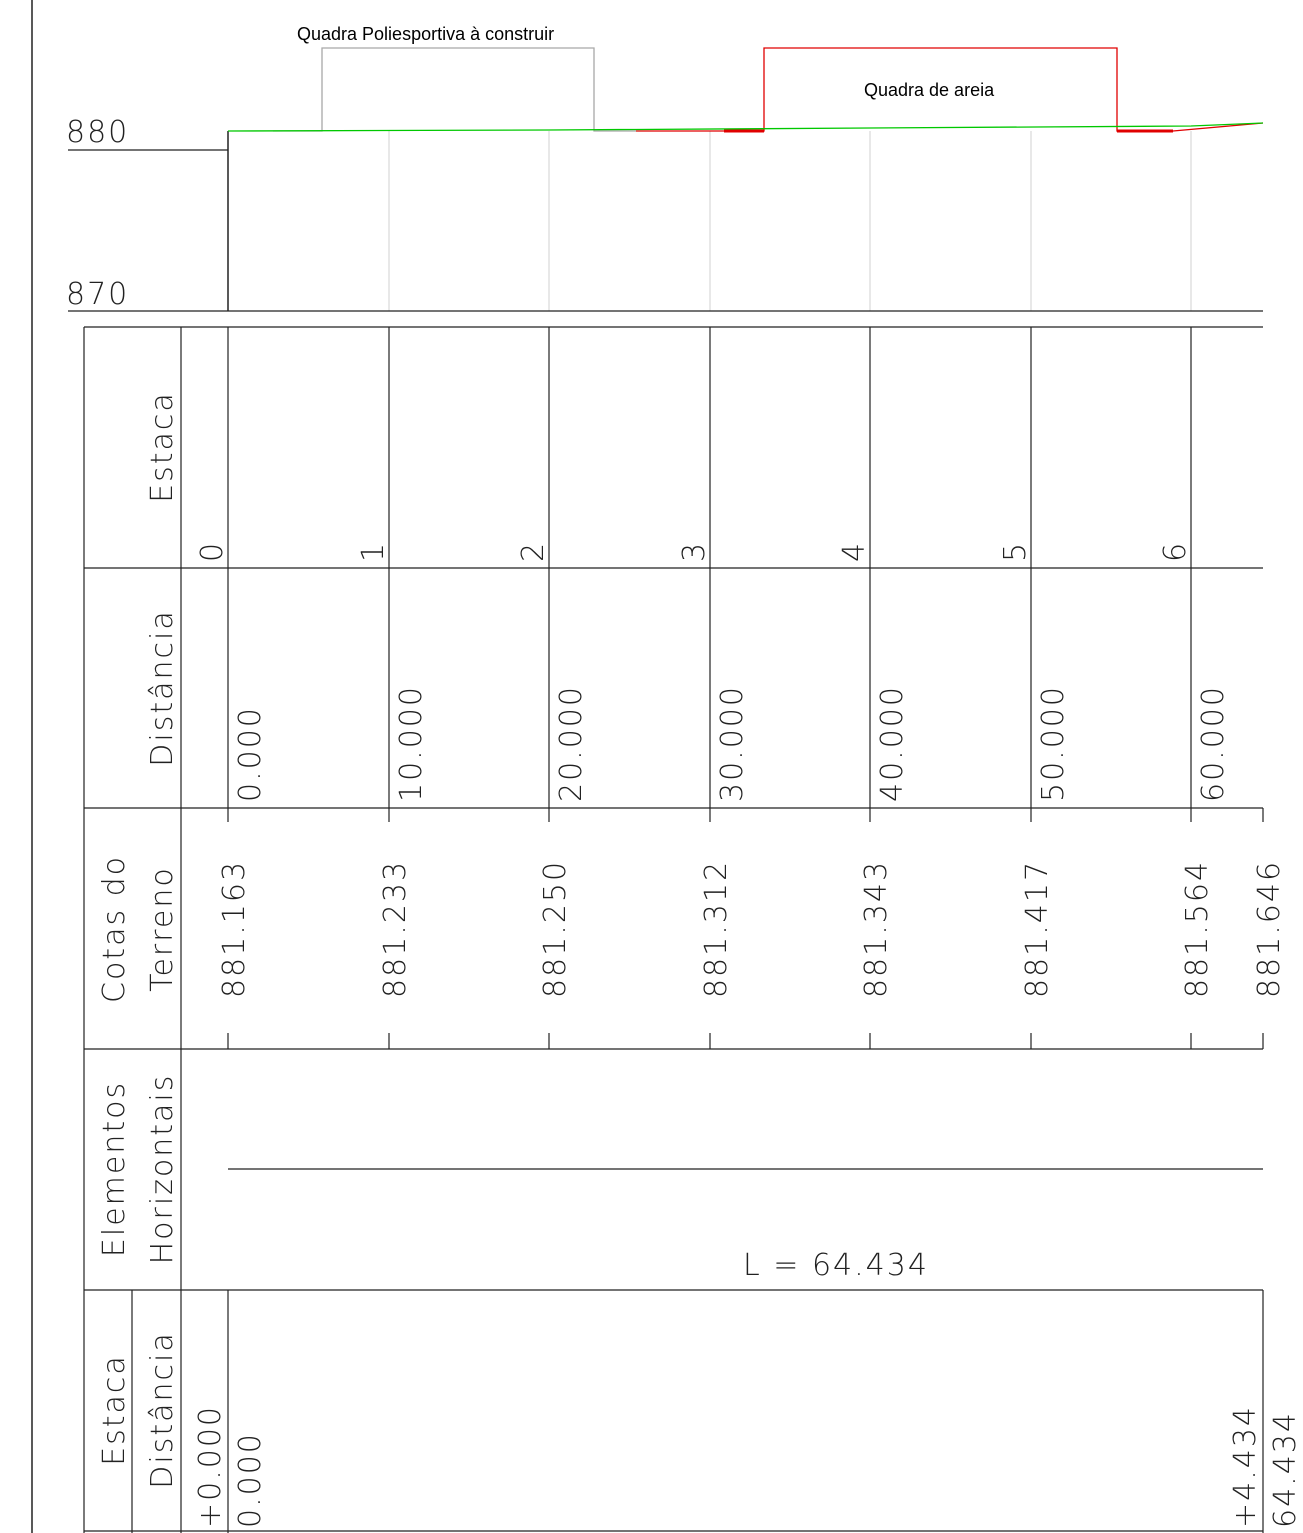 This screenshot has height=1533, width=1303. What do you see at coordinates (162, 1409) in the screenshot?
I see `row-label-bottom-distancia: Distância` at bounding box center [162, 1409].